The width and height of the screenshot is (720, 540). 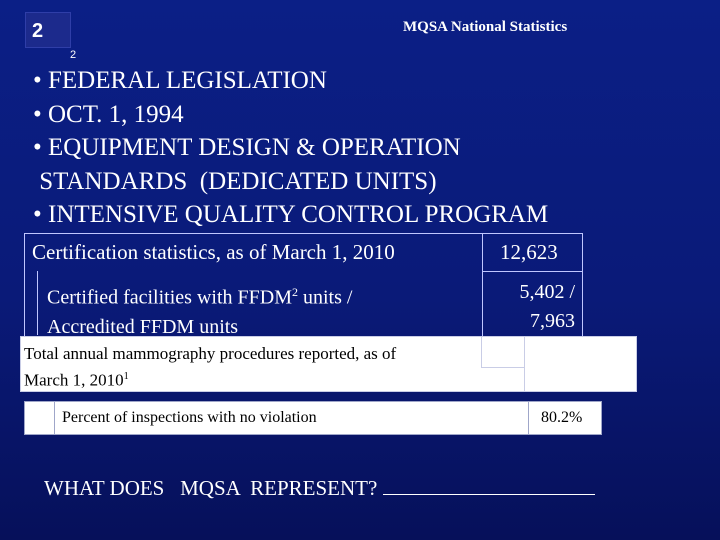 What do you see at coordinates (562, 417) in the screenshot?
I see `inspections-value: 80.2%` at bounding box center [562, 417].